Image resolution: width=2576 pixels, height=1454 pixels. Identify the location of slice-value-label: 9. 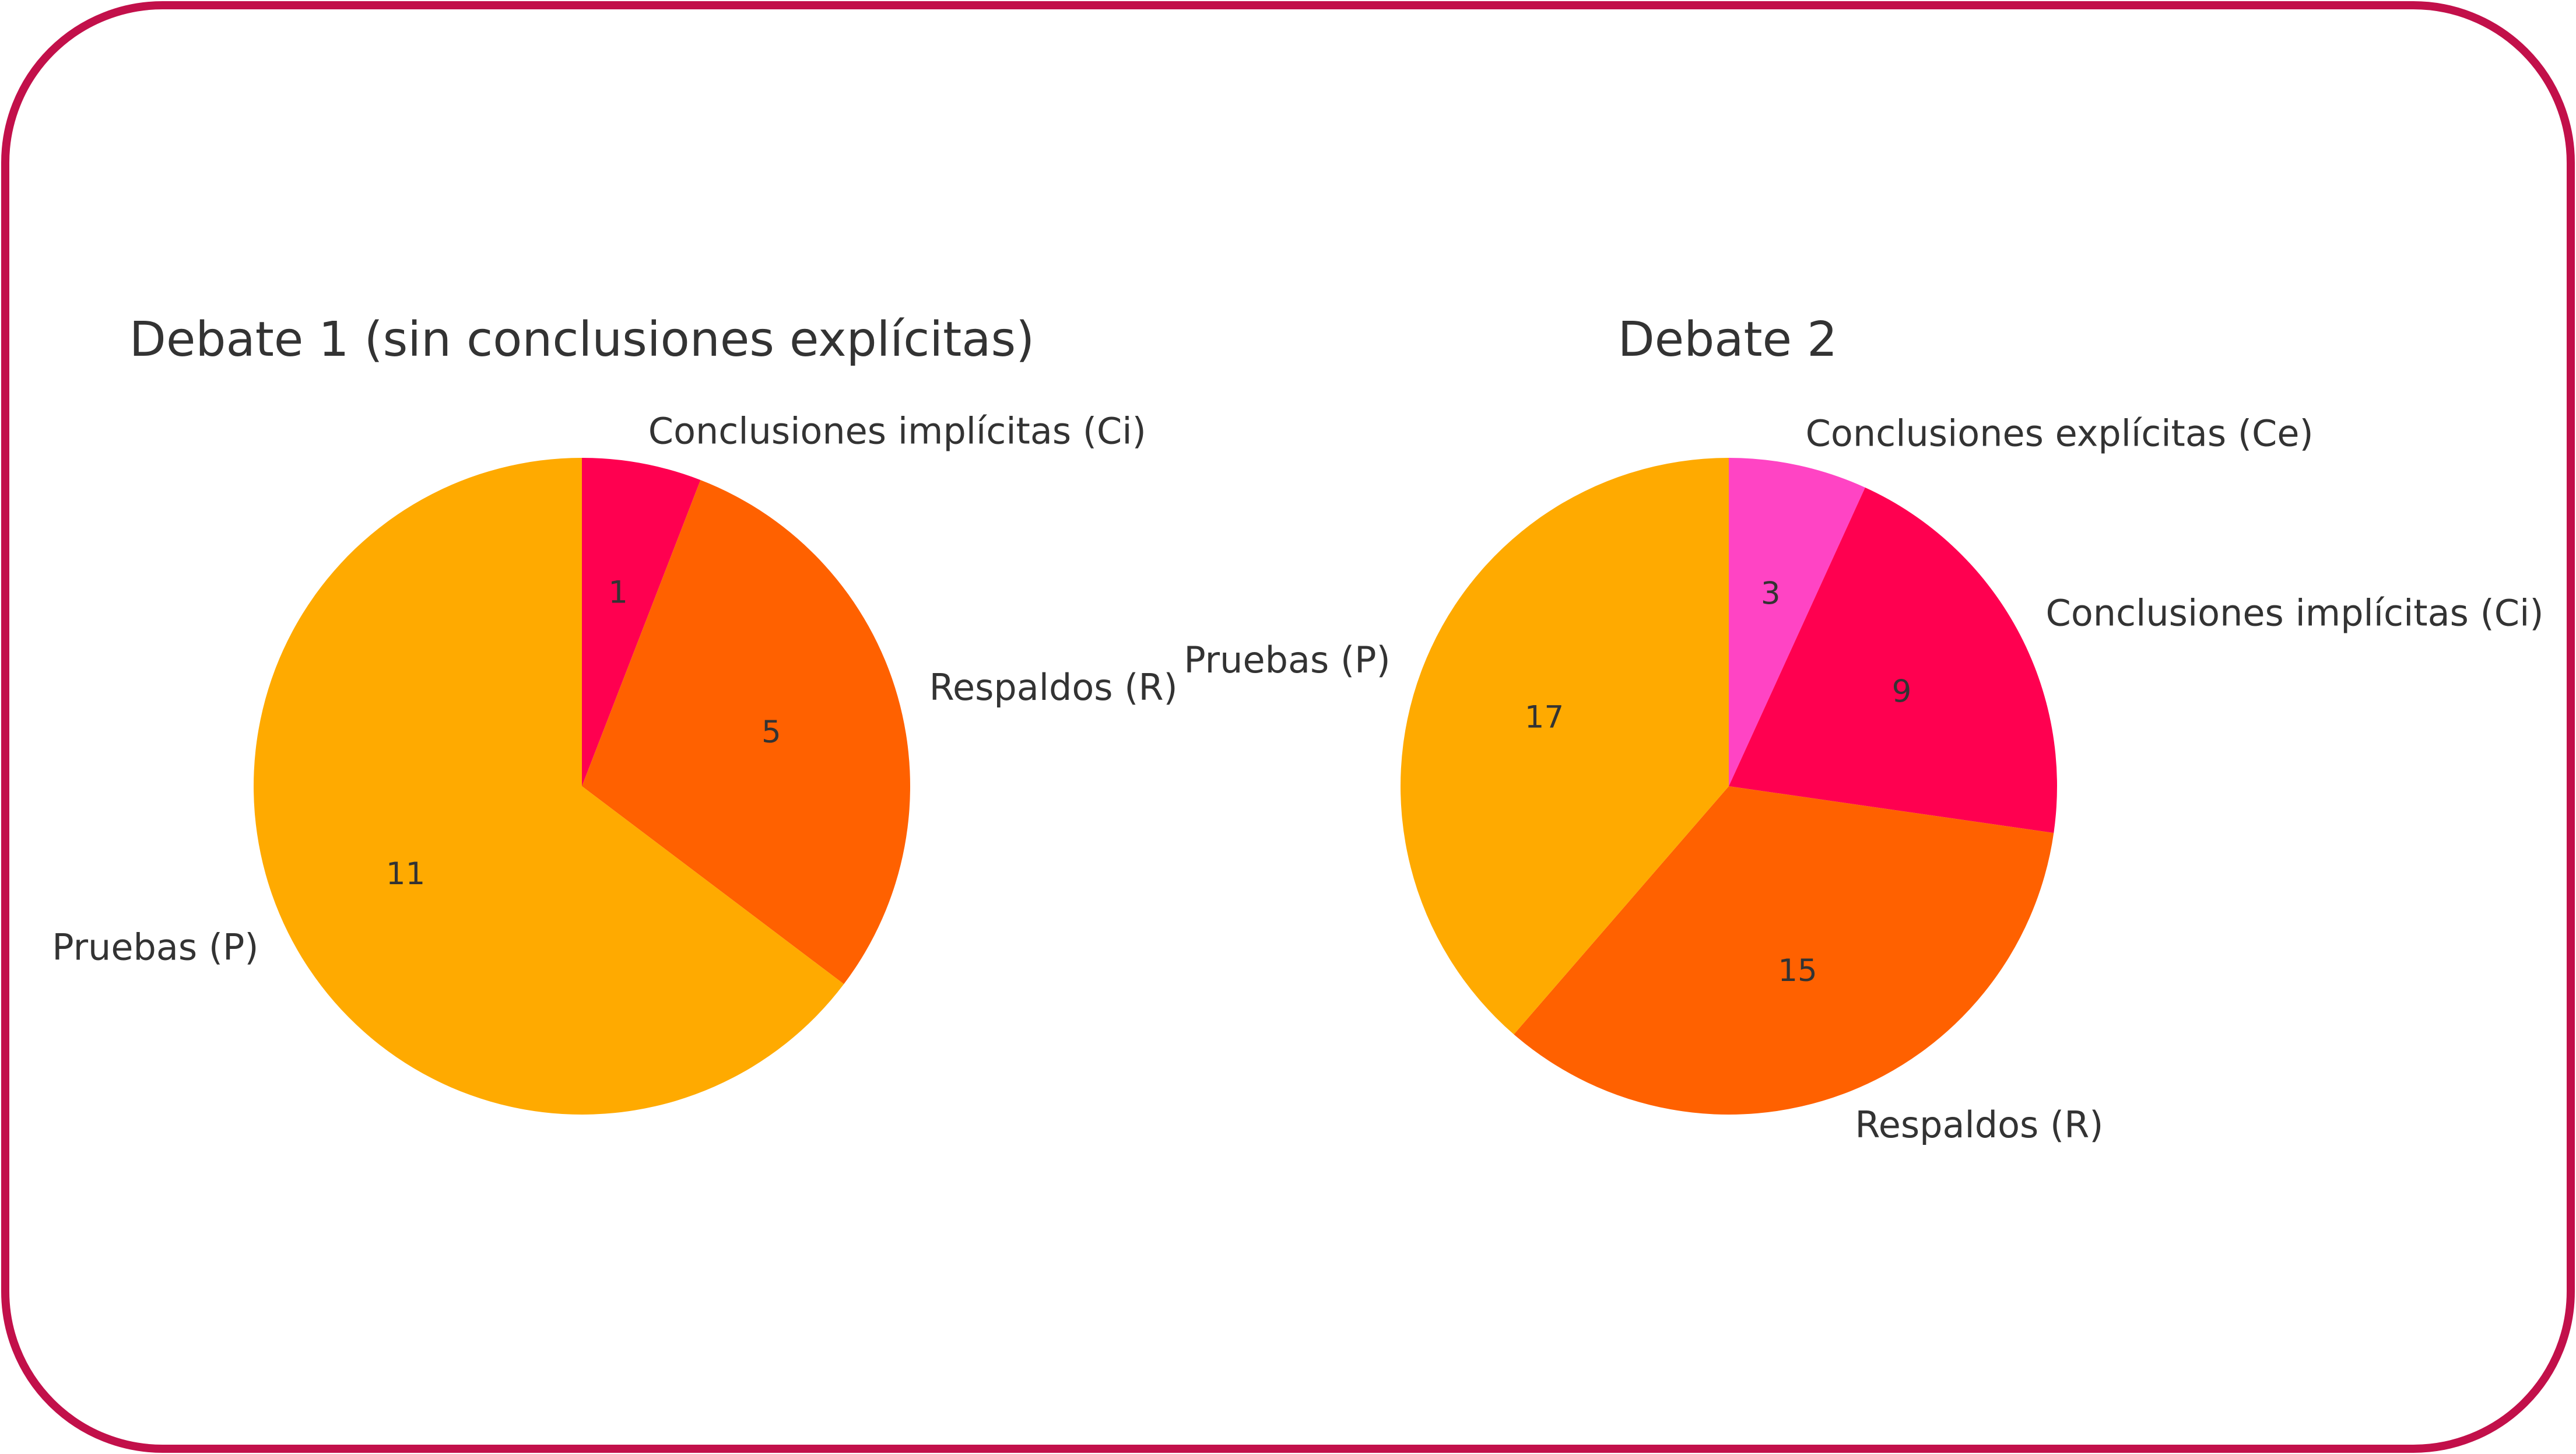
(1902, 692).